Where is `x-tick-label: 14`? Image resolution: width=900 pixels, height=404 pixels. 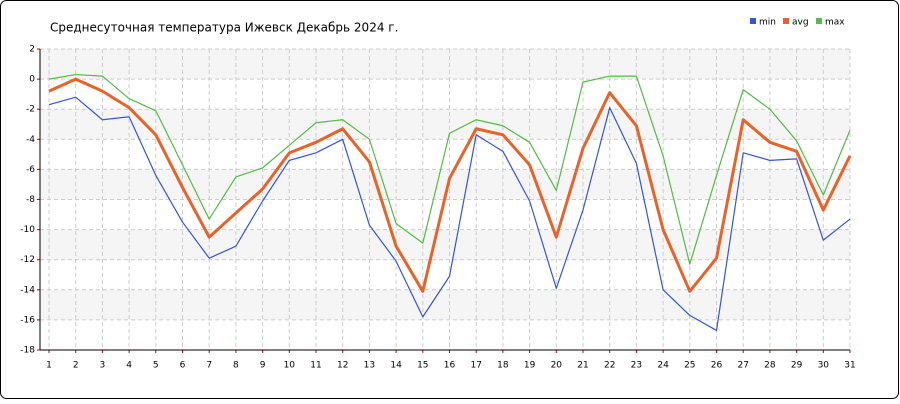
x-tick-label: 14 is located at coordinates (396, 366).